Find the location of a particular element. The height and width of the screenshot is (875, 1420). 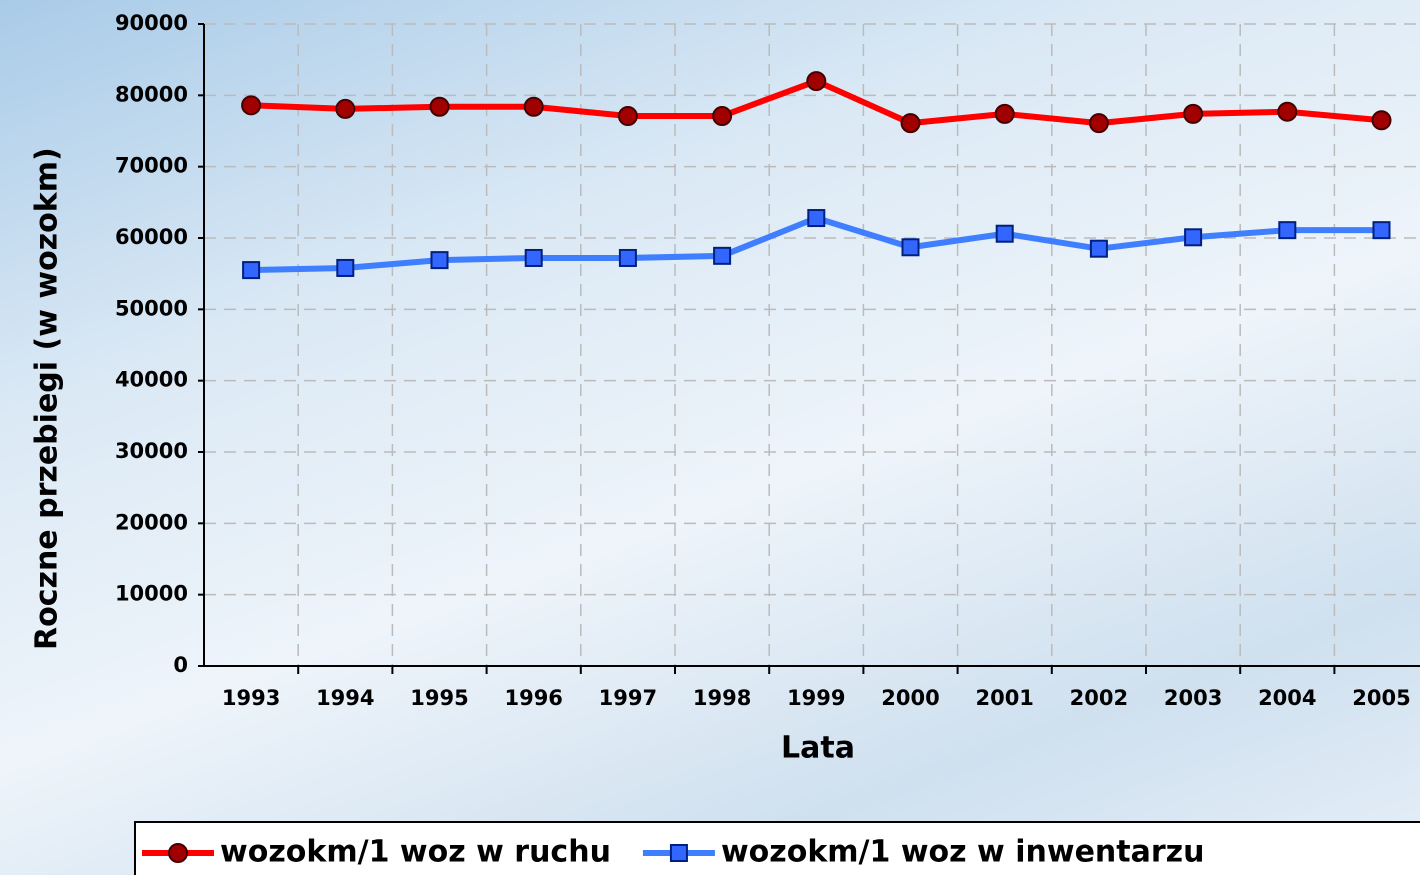

y-tick-label: 40000 is located at coordinates (151, 380).